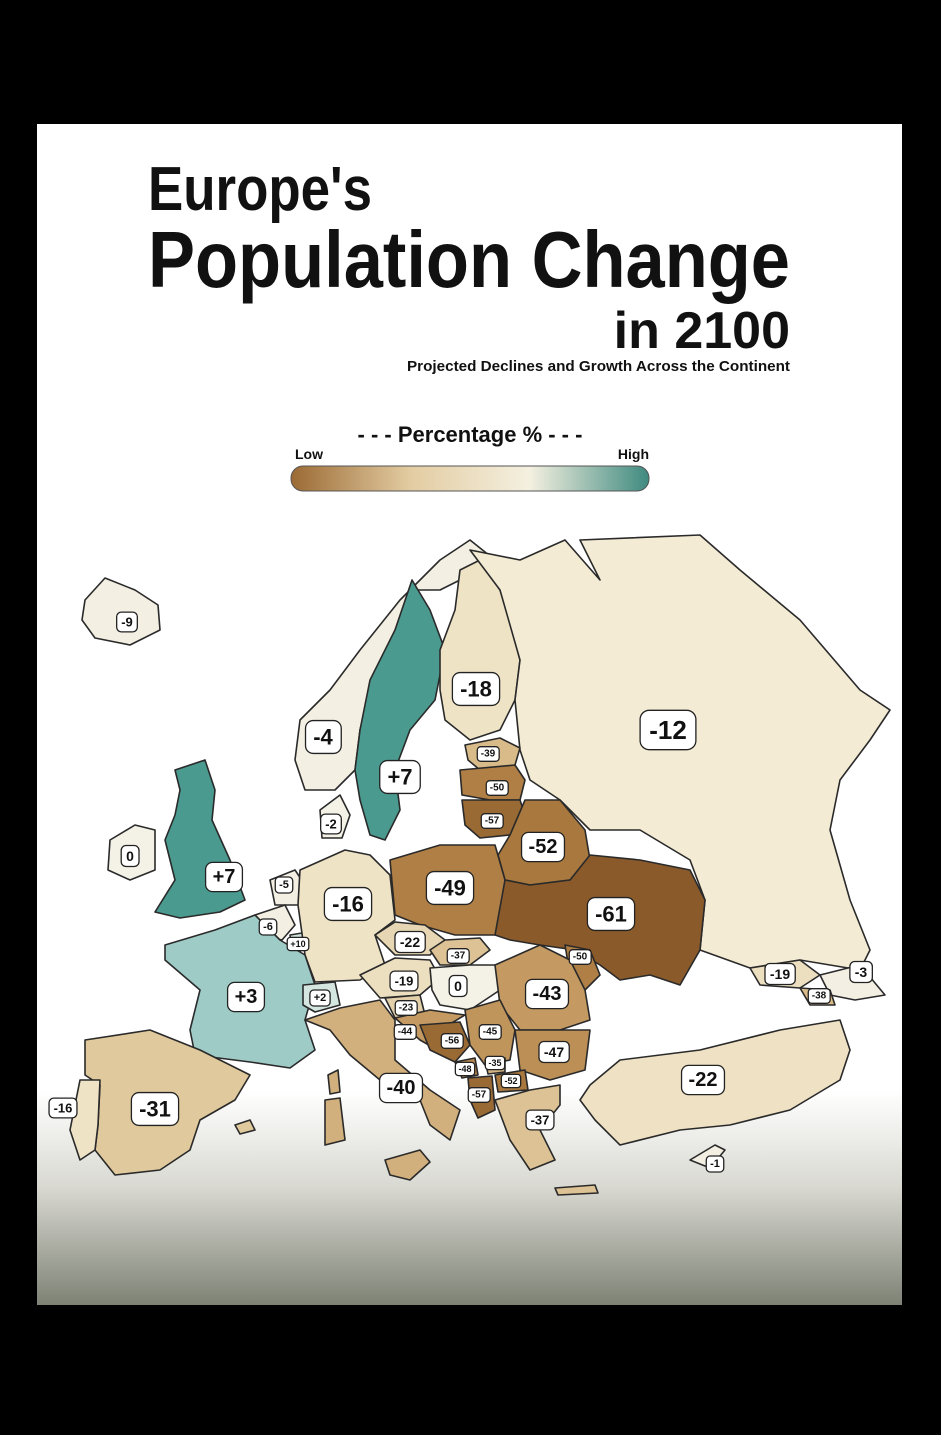 This screenshot has height=1435, width=941. Describe the element at coordinates (702, 331) in the screenshot. I see `title-line-3: in 2100` at that location.